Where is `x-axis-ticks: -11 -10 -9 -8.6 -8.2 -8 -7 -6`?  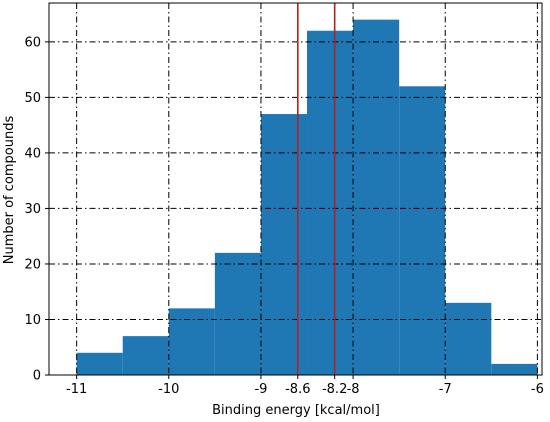 x-axis-ticks: -11 -10 -9 -8.6 -8.2 -8 -7 -6 is located at coordinates (305, 386).